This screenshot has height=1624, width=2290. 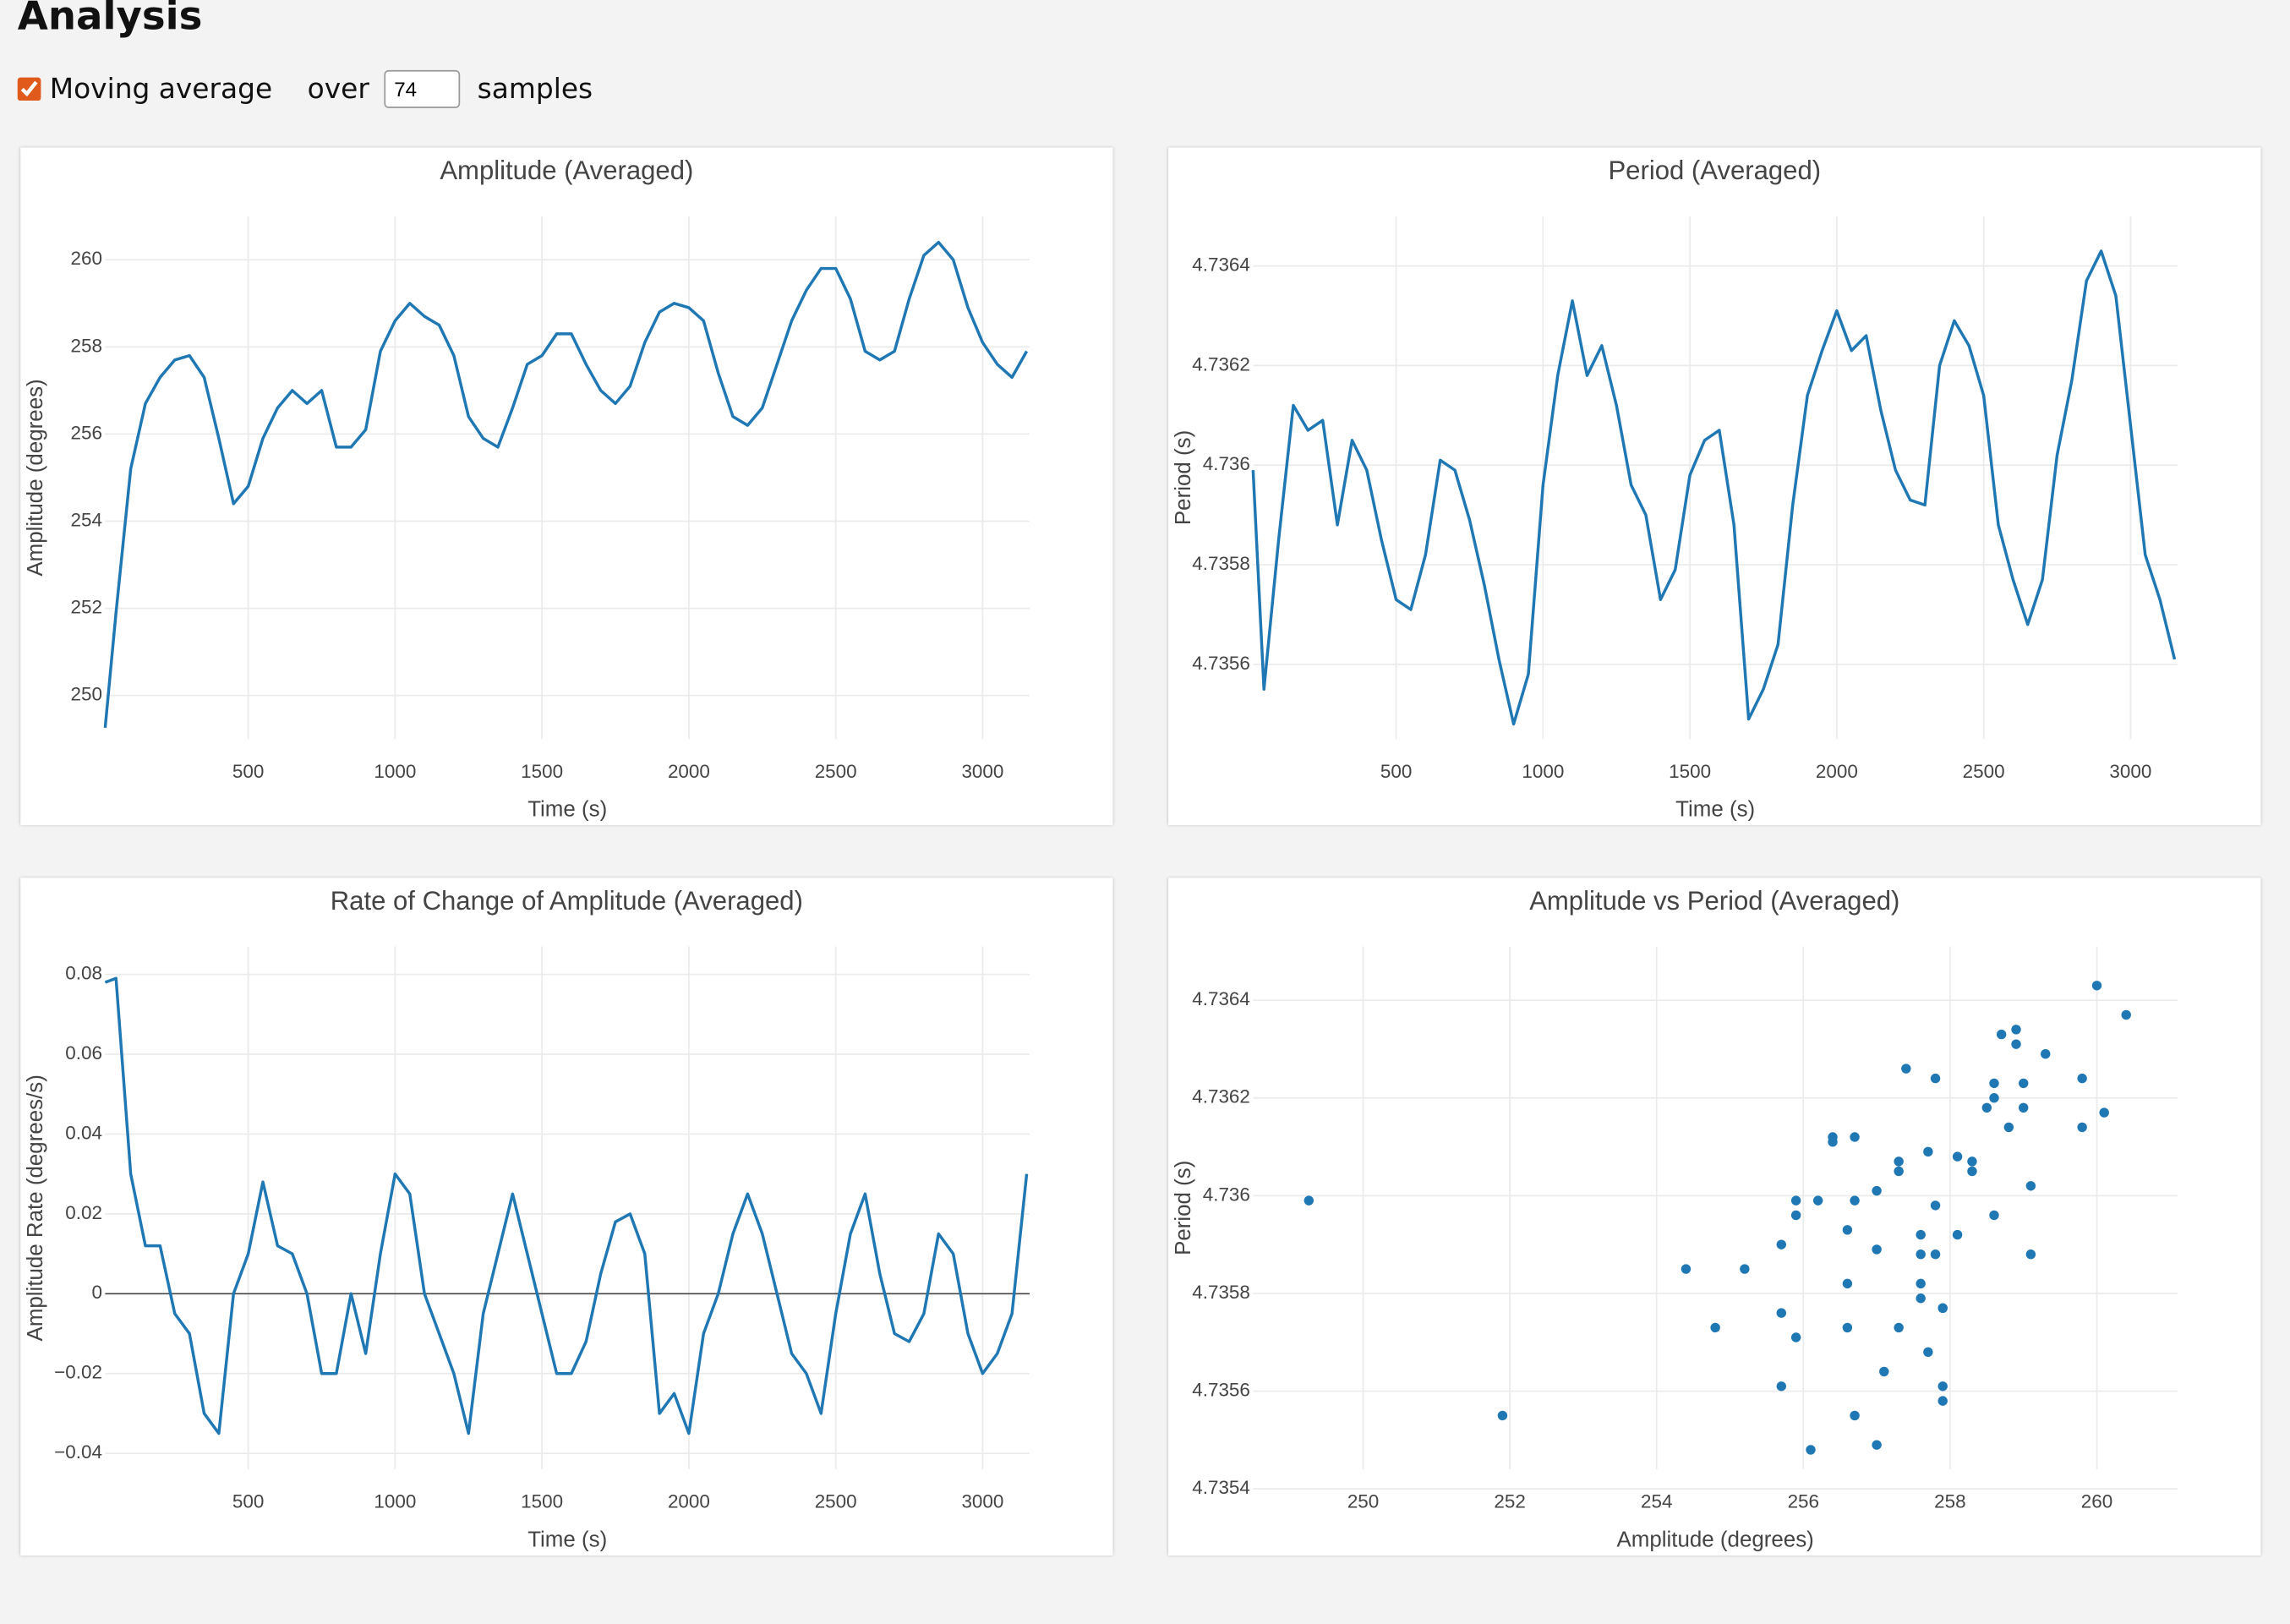 I want to click on x-tick-label: 256, so click(x=1803, y=1501).